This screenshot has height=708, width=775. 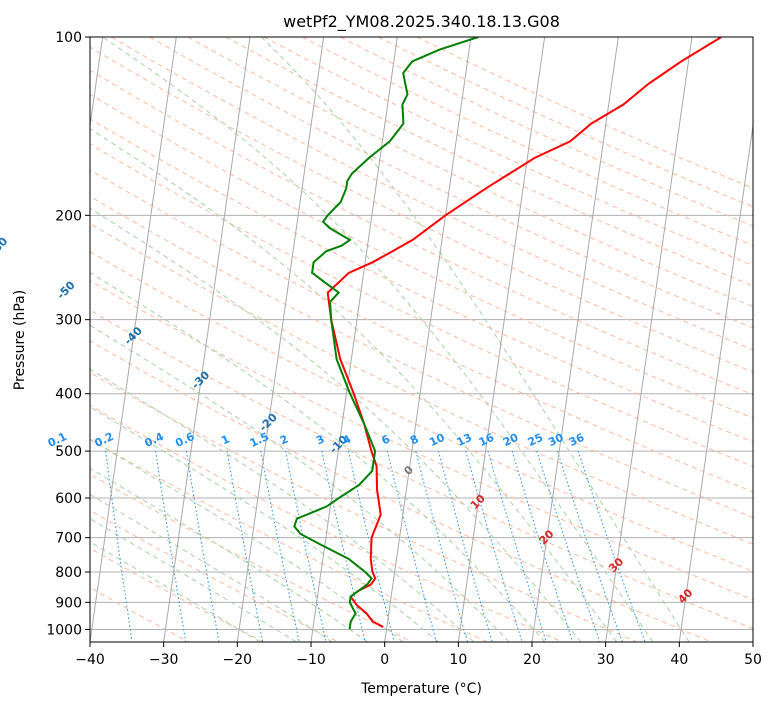 What do you see at coordinates (68, 38) in the screenshot?
I see `y-tick-label: 100` at bounding box center [68, 38].